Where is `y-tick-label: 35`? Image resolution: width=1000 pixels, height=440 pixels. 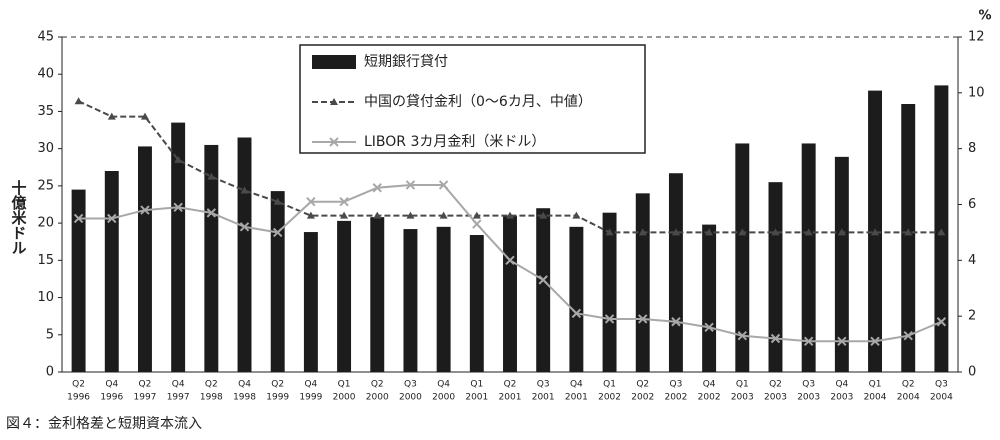 y-tick-label: 35 is located at coordinates (45, 111).